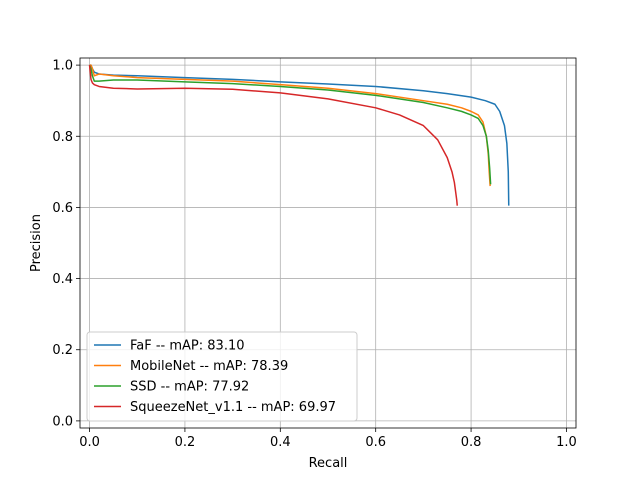  Describe the element at coordinates (62, 350) in the screenshot. I see `y-tick-label: 0.2` at that location.